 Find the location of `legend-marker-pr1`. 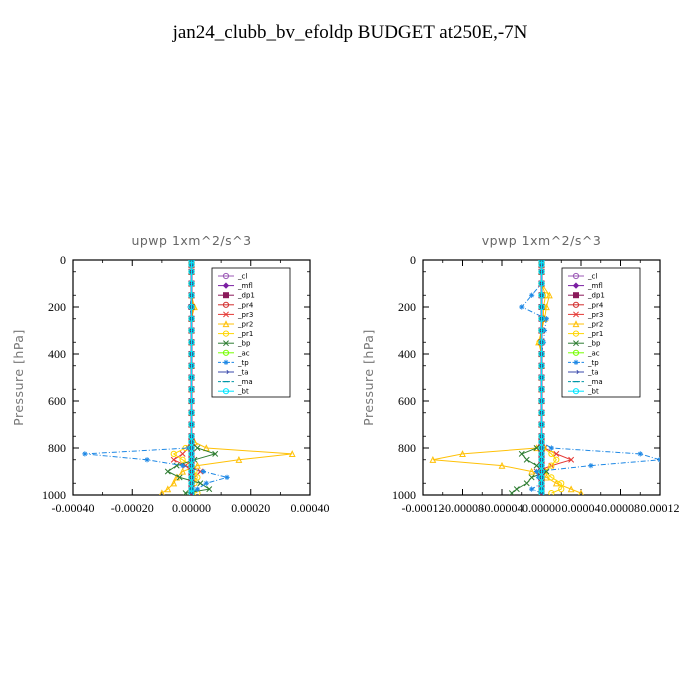

legend-marker-pr1 is located at coordinates (226, 333).